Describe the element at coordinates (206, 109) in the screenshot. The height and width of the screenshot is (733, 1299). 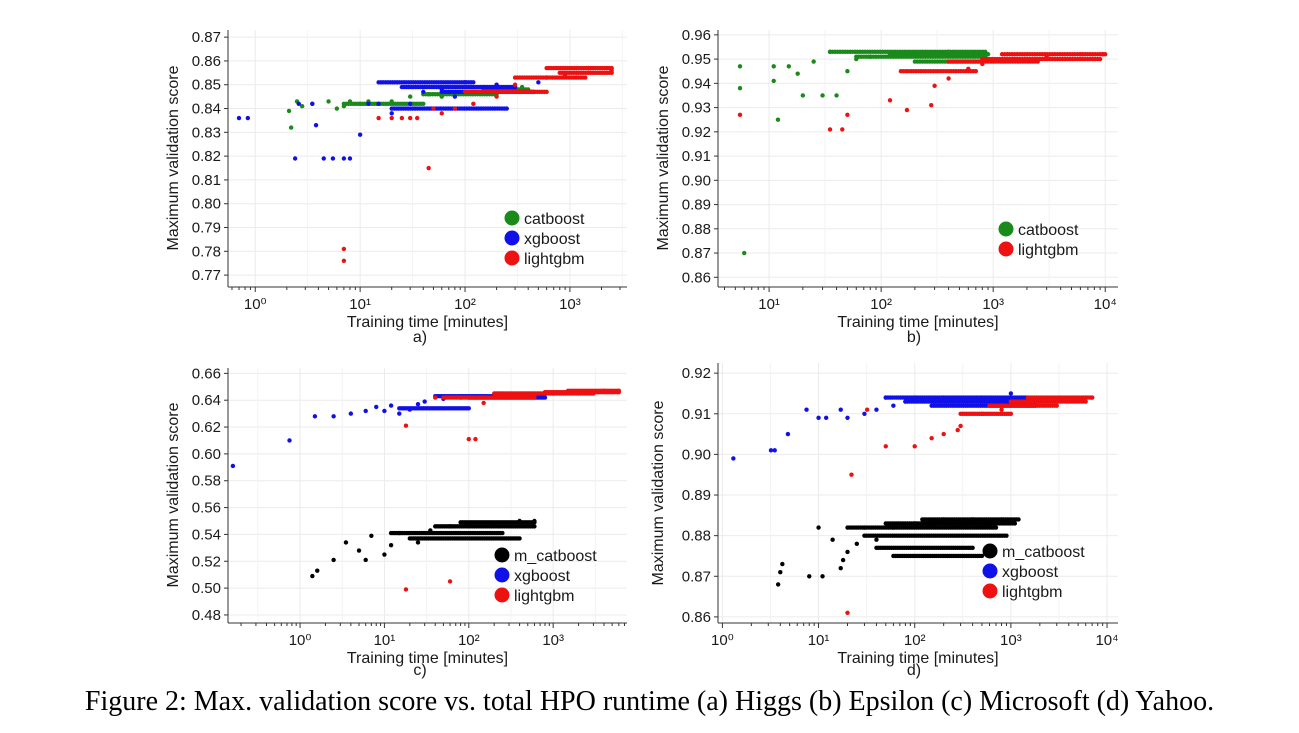
I see `y-tick-label: 0.84` at that location.